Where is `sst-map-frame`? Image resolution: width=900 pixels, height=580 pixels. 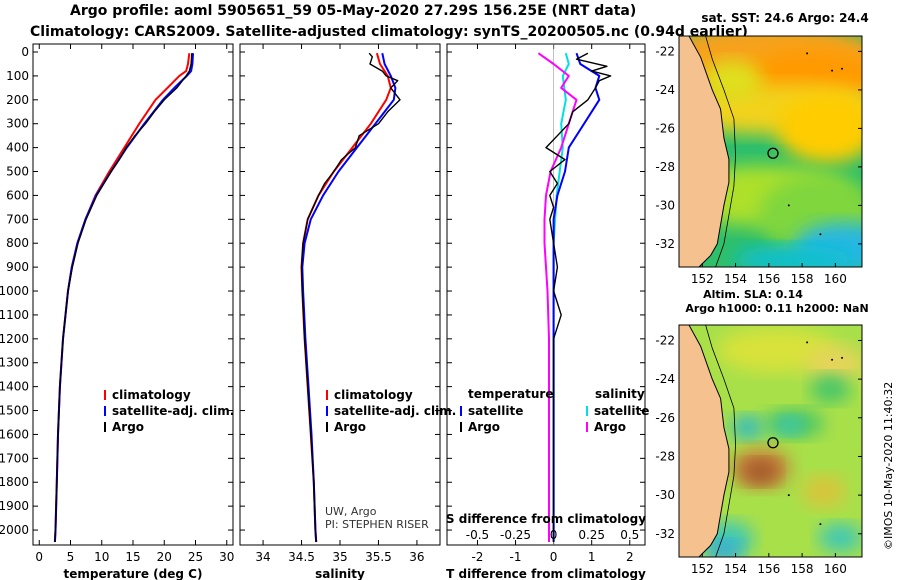 sst-map-frame is located at coordinates (770, 151).